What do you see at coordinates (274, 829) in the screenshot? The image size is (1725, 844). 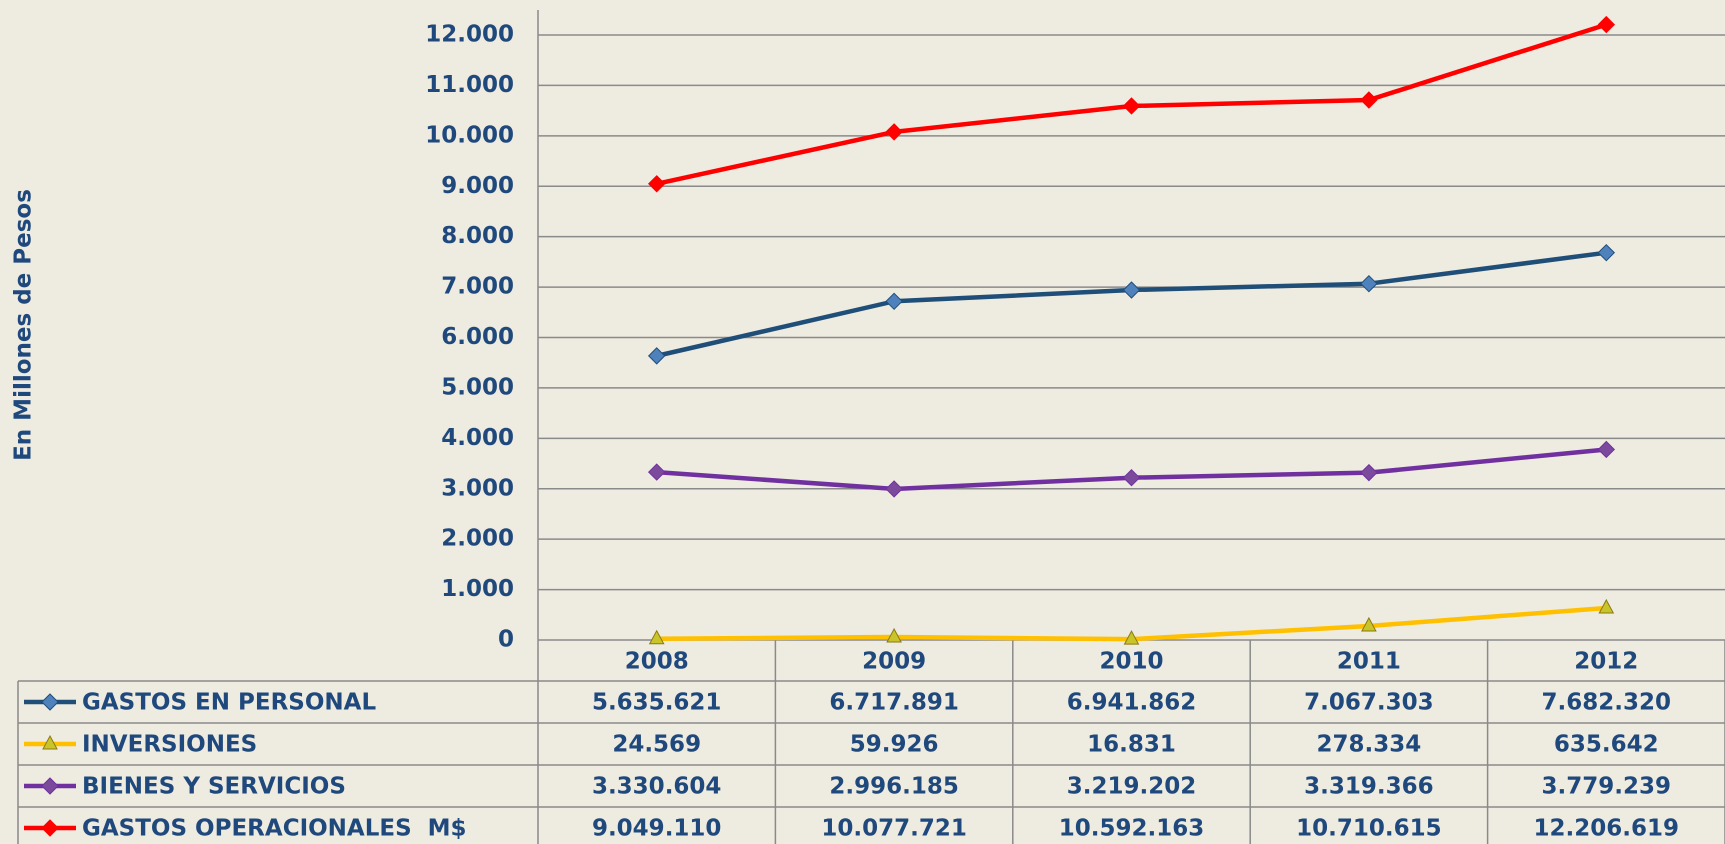 I see `legend-label: GASTOS OPERACIONALES M$` at bounding box center [274, 829].